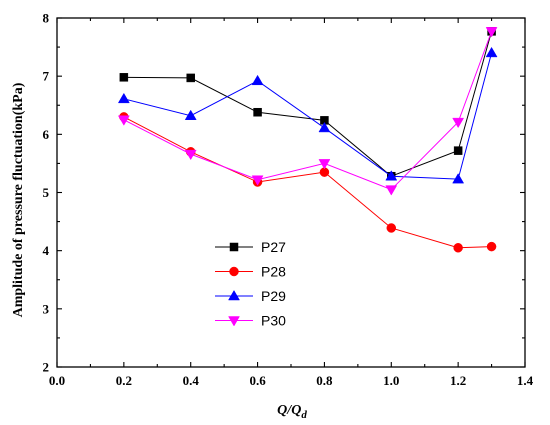 The image size is (550, 425). I want to click on x-tick-label: 0.0, so click(57, 380).